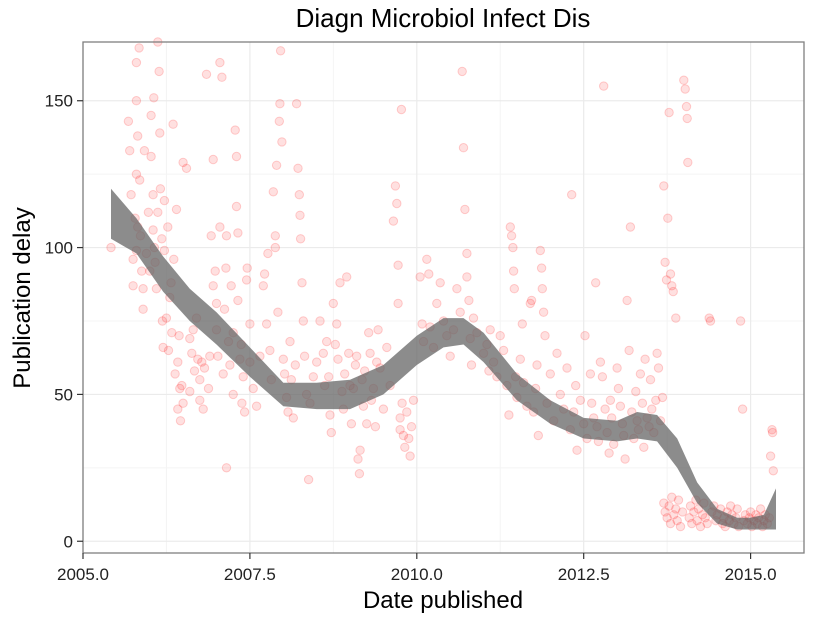 This screenshot has width=825, height=618. I want to click on y-tick-label: 0, so click(68, 541).